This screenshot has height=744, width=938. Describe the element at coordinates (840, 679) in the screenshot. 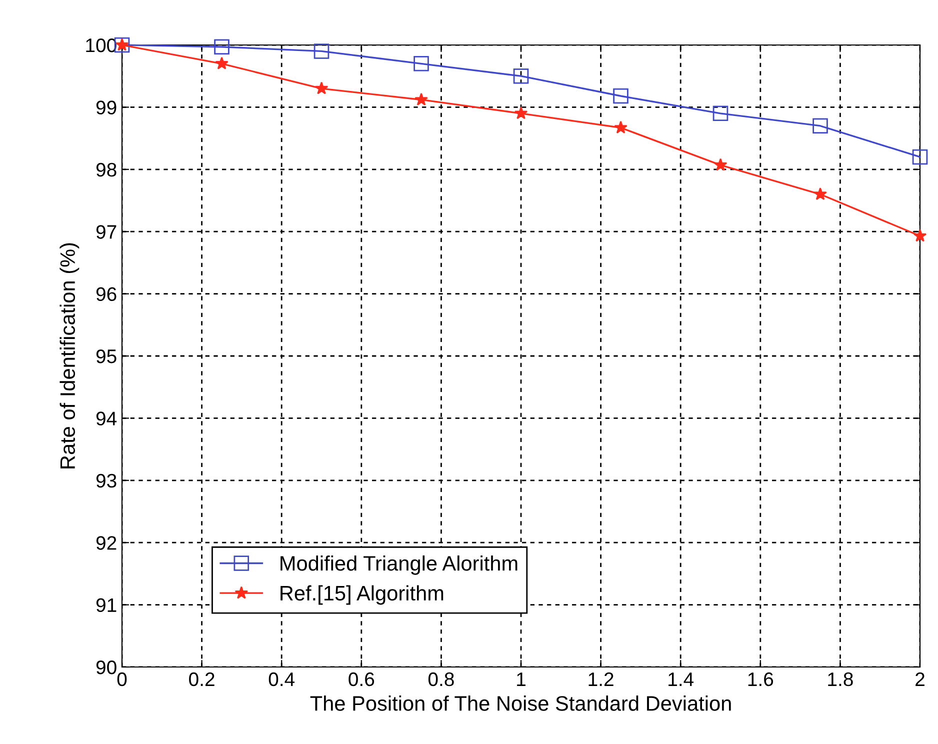

I see `x-tick-label: 1.8` at that location.